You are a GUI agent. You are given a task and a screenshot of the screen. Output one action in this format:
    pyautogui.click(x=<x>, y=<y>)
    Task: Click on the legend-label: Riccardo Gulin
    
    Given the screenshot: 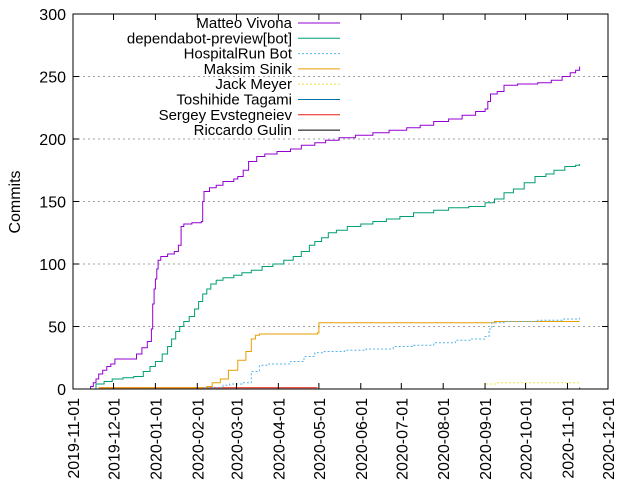 What is the action you would take?
    pyautogui.click(x=243, y=130)
    